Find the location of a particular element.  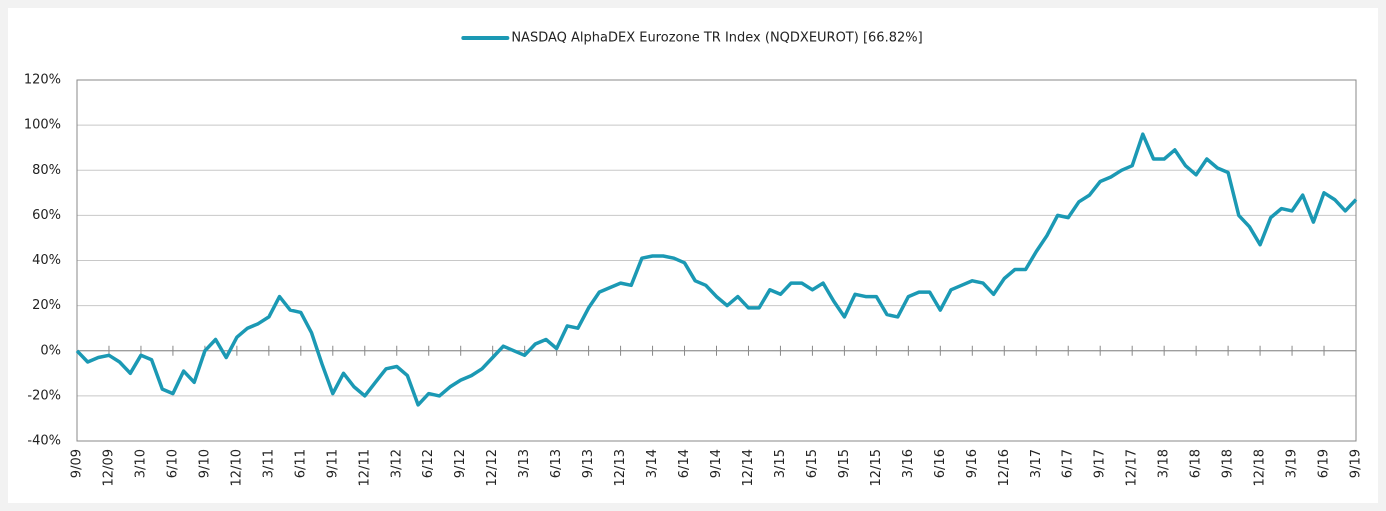

x-tick-label: 3/14 is located at coordinates (652, 463).